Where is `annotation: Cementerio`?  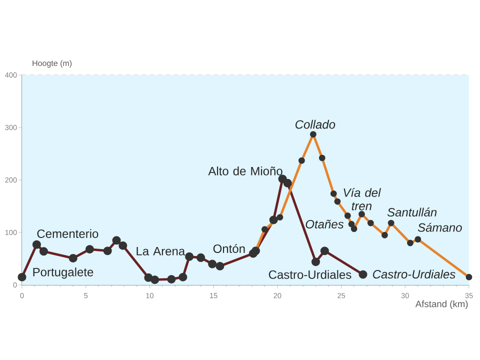
annotation: Cementerio is located at coordinates (67, 233).